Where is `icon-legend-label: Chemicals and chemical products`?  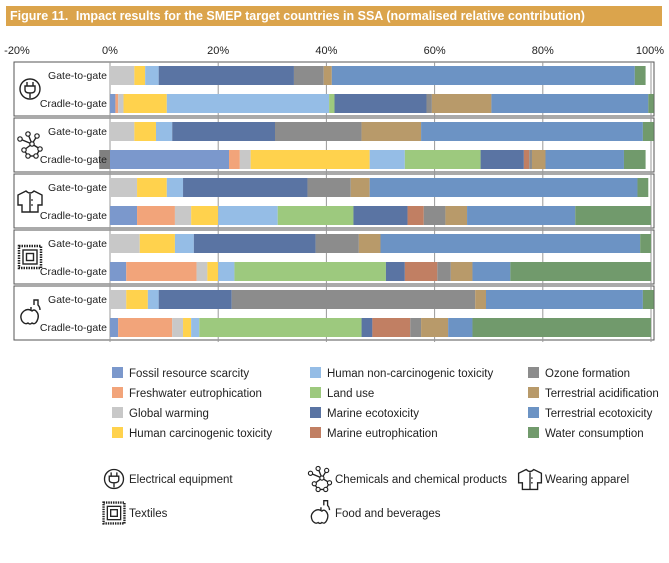 icon-legend-label: Chemicals and chemical products is located at coordinates (421, 480).